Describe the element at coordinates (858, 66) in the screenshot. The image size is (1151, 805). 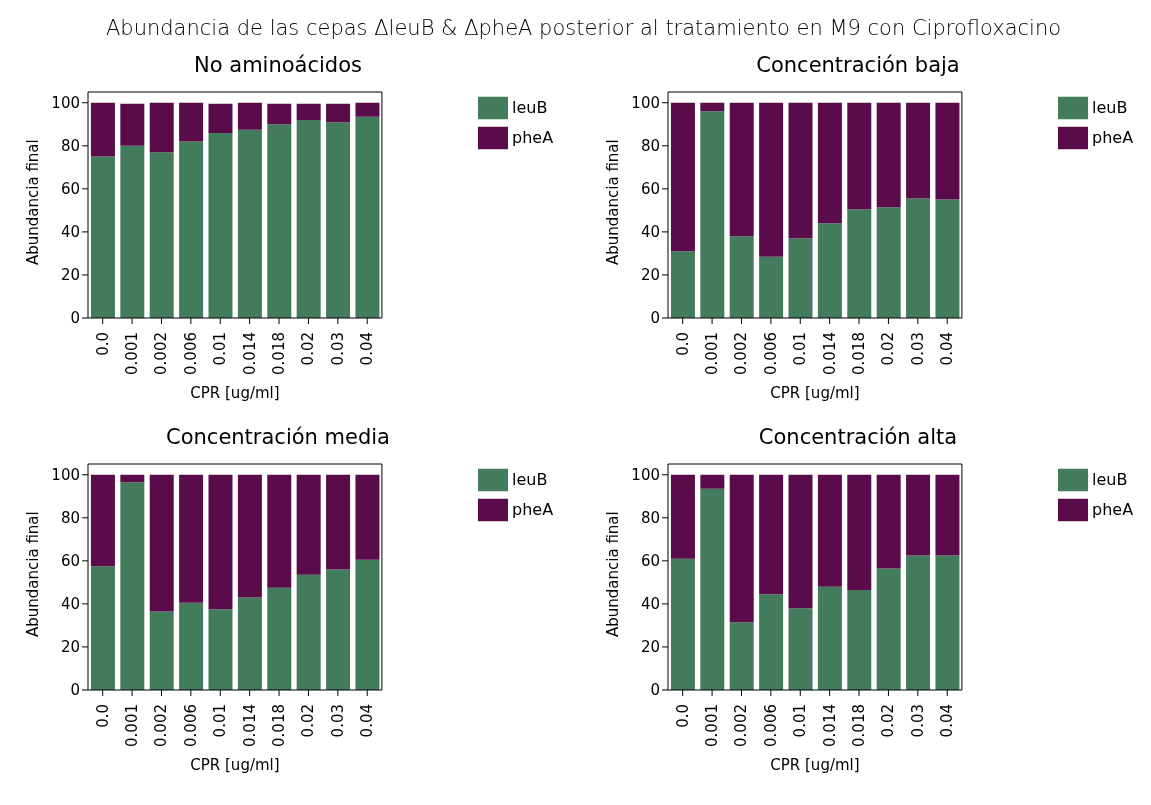
I see `chart-title: Concentración baja` at that location.